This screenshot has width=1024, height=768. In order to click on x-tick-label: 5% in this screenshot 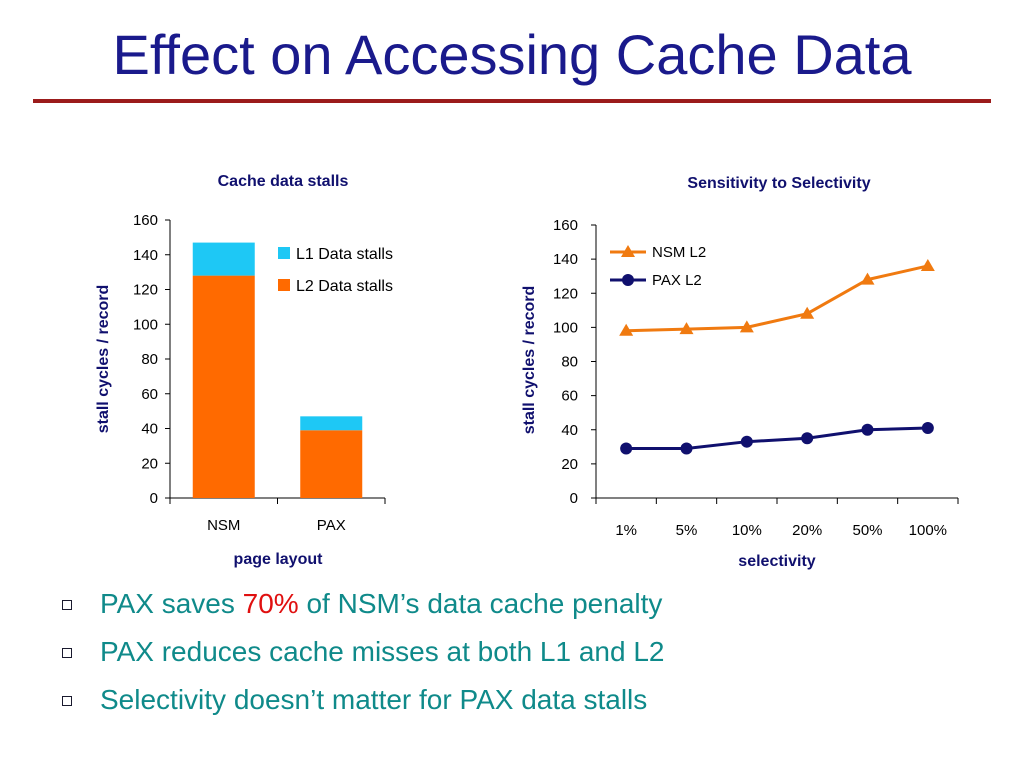, I will do `click(687, 530)`.